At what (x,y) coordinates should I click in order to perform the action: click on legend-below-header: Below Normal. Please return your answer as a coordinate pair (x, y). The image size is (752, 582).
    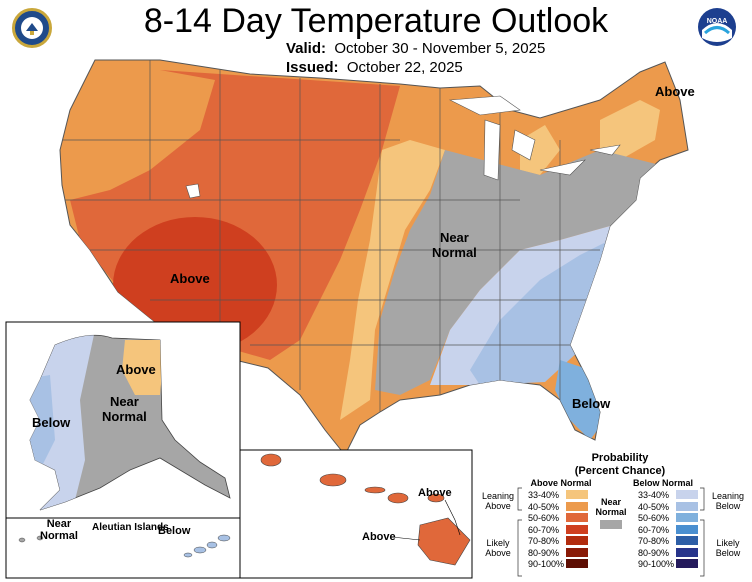
    Looking at the image, I should click on (662, 483).